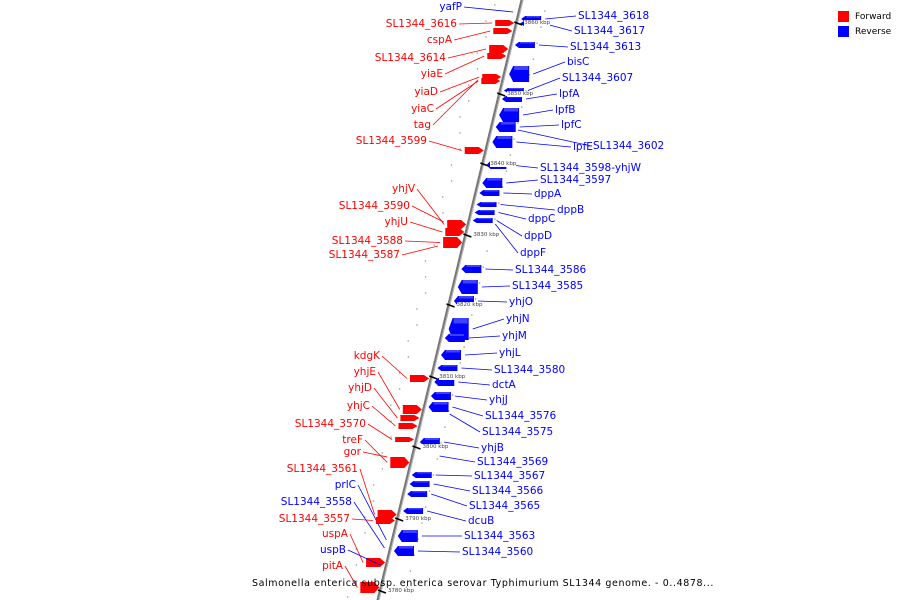 The image size is (900, 600). I want to click on gene-label-sl1344_3616: SL1344_3616, so click(421, 24).